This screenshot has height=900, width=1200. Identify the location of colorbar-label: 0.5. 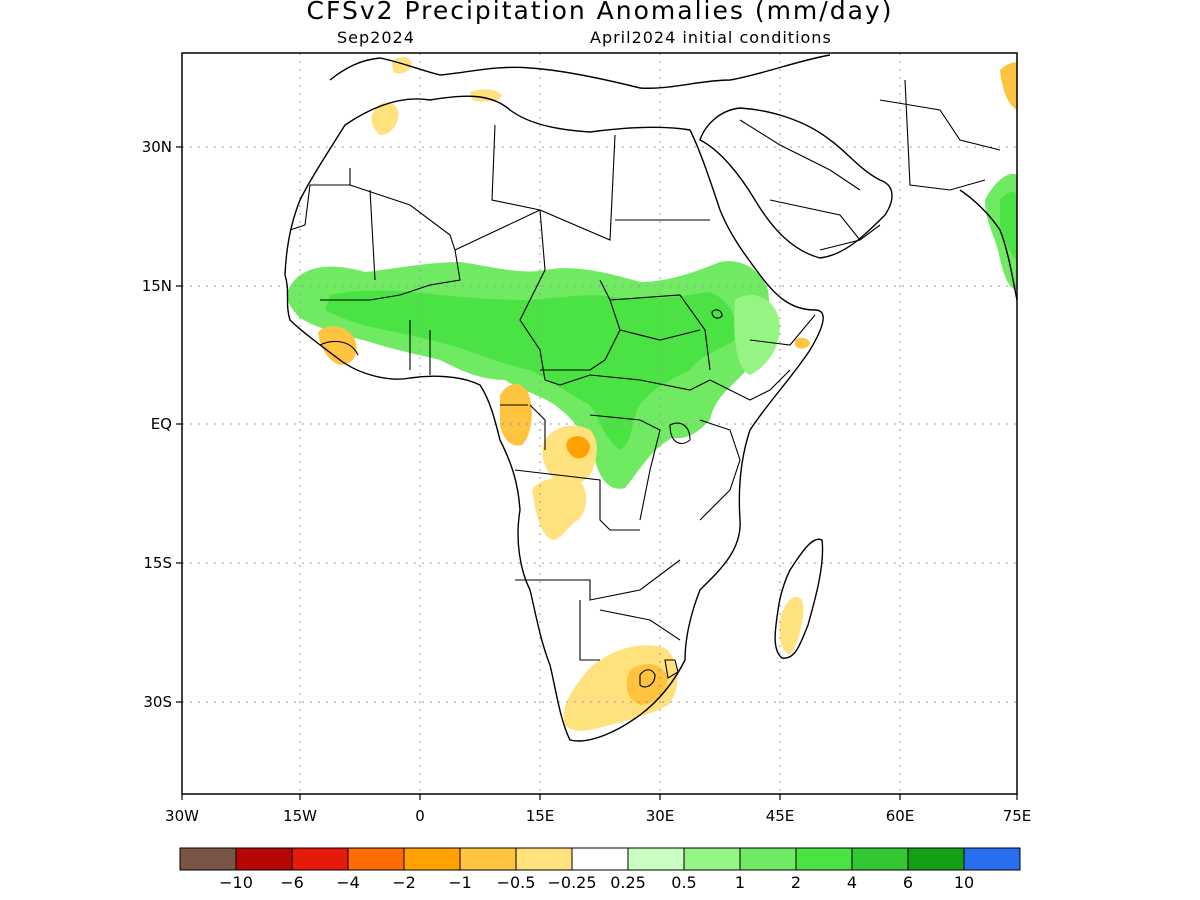
(683, 882).